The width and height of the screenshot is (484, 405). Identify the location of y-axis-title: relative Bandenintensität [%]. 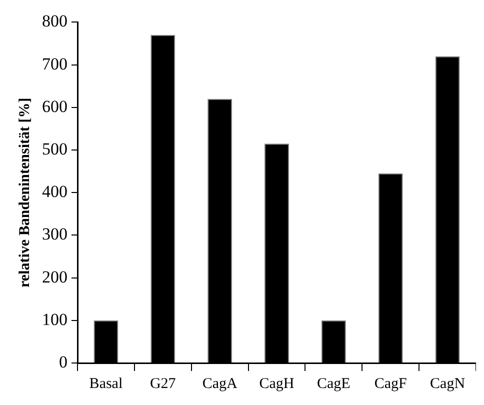
(24, 193).